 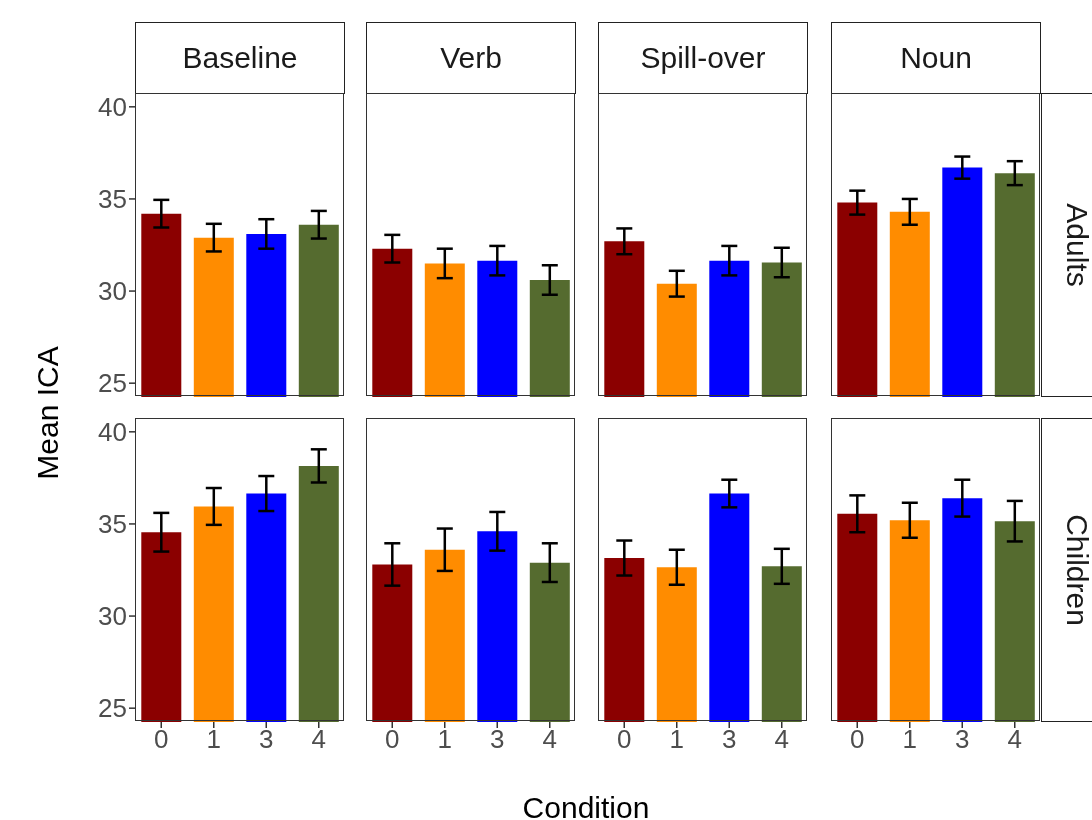 I want to click on y-axis-title: Mean ICA, so click(x=48, y=413).